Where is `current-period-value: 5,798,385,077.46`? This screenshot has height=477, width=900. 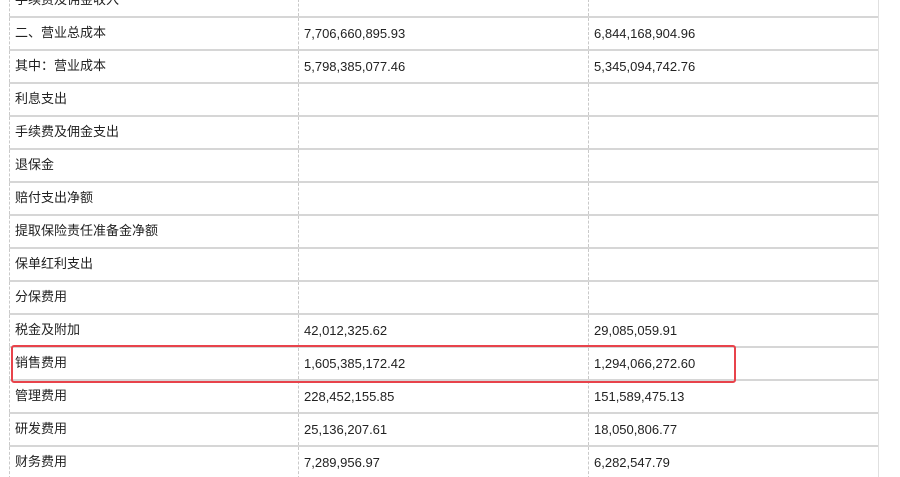 current-period-value: 5,798,385,077.46 is located at coordinates (443, 66).